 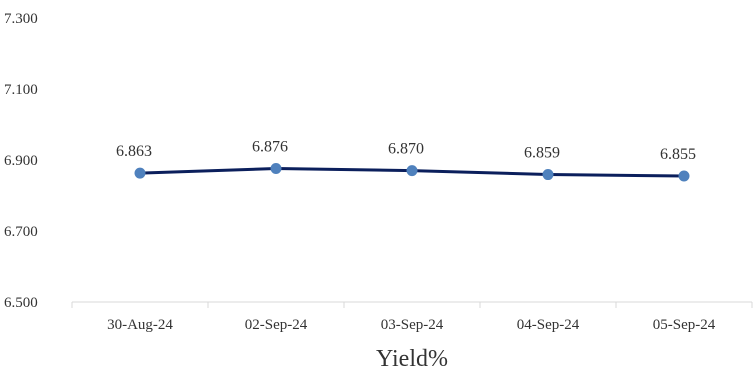 I want to click on series-markers, so click(x=412, y=172).